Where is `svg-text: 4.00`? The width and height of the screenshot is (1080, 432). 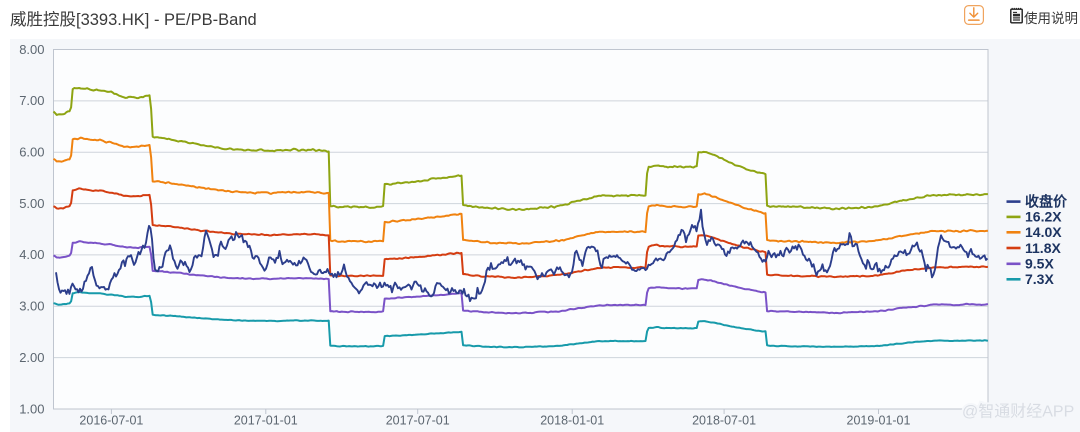
svg-text: 4.00 is located at coordinates (31, 254).